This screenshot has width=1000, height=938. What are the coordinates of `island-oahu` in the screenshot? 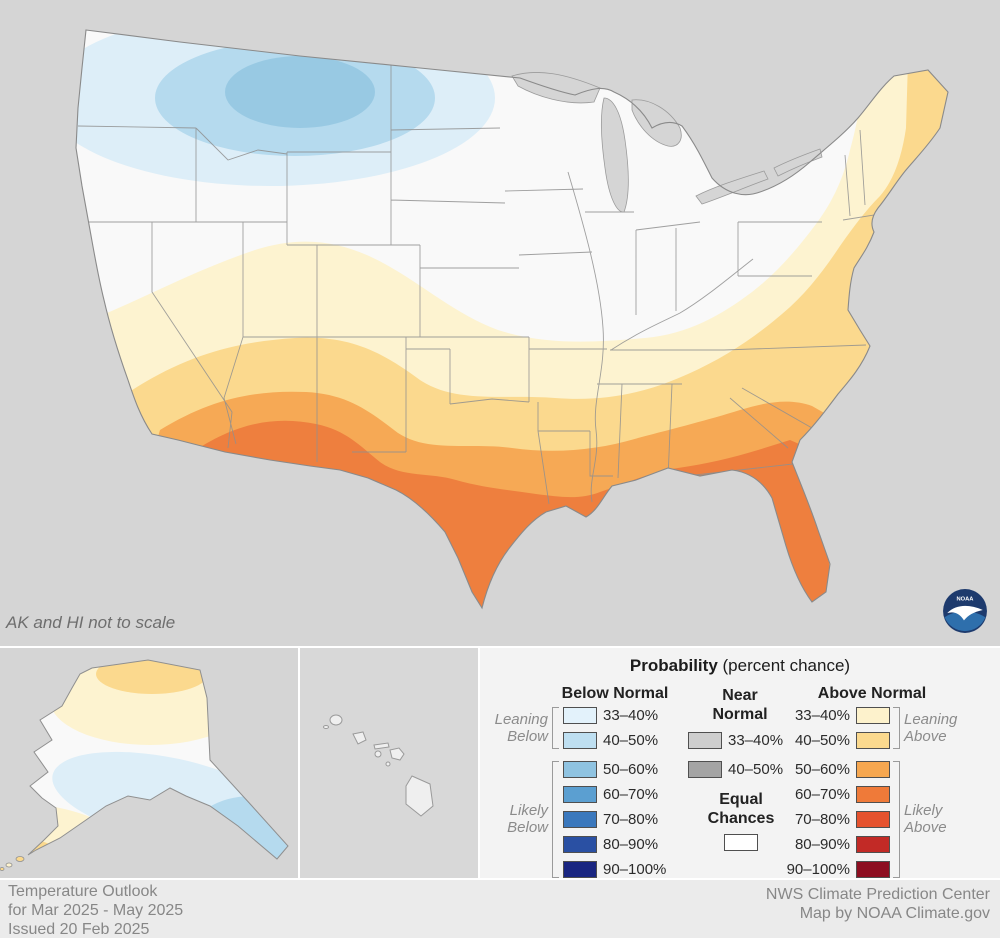 It's located at (359, 738).